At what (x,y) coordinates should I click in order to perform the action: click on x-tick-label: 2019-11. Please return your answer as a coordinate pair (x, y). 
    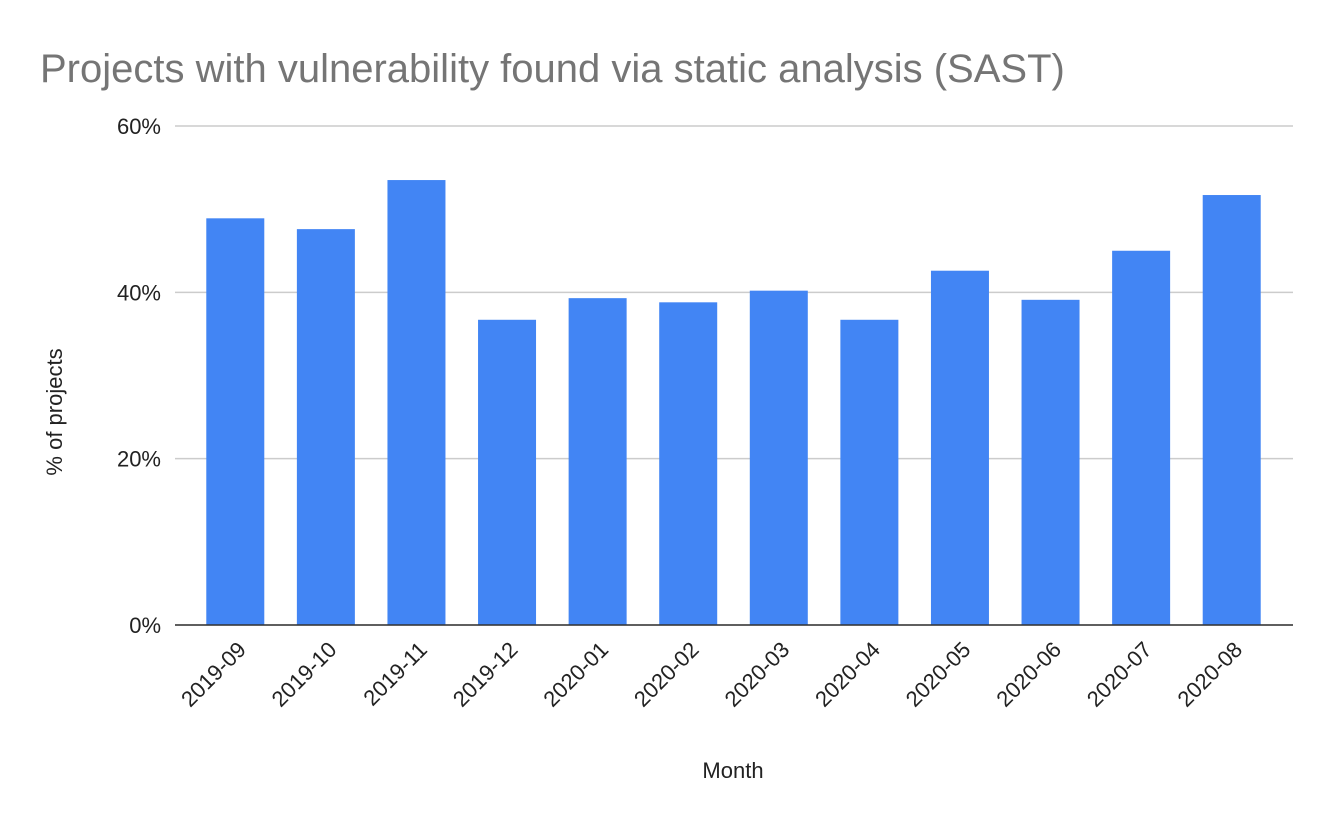
    Looking at the image, I should click on (395, 674).